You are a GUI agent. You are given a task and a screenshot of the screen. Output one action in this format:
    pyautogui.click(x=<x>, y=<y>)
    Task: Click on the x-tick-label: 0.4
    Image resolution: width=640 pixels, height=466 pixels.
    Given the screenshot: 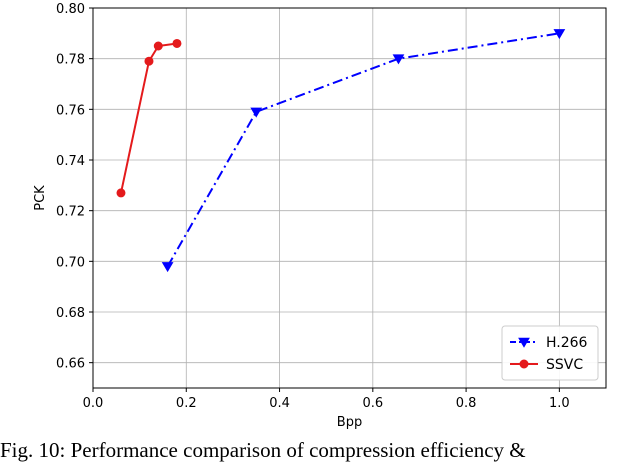 What is the action you would take?
    pyautogui.click(x=279, y=403)
    